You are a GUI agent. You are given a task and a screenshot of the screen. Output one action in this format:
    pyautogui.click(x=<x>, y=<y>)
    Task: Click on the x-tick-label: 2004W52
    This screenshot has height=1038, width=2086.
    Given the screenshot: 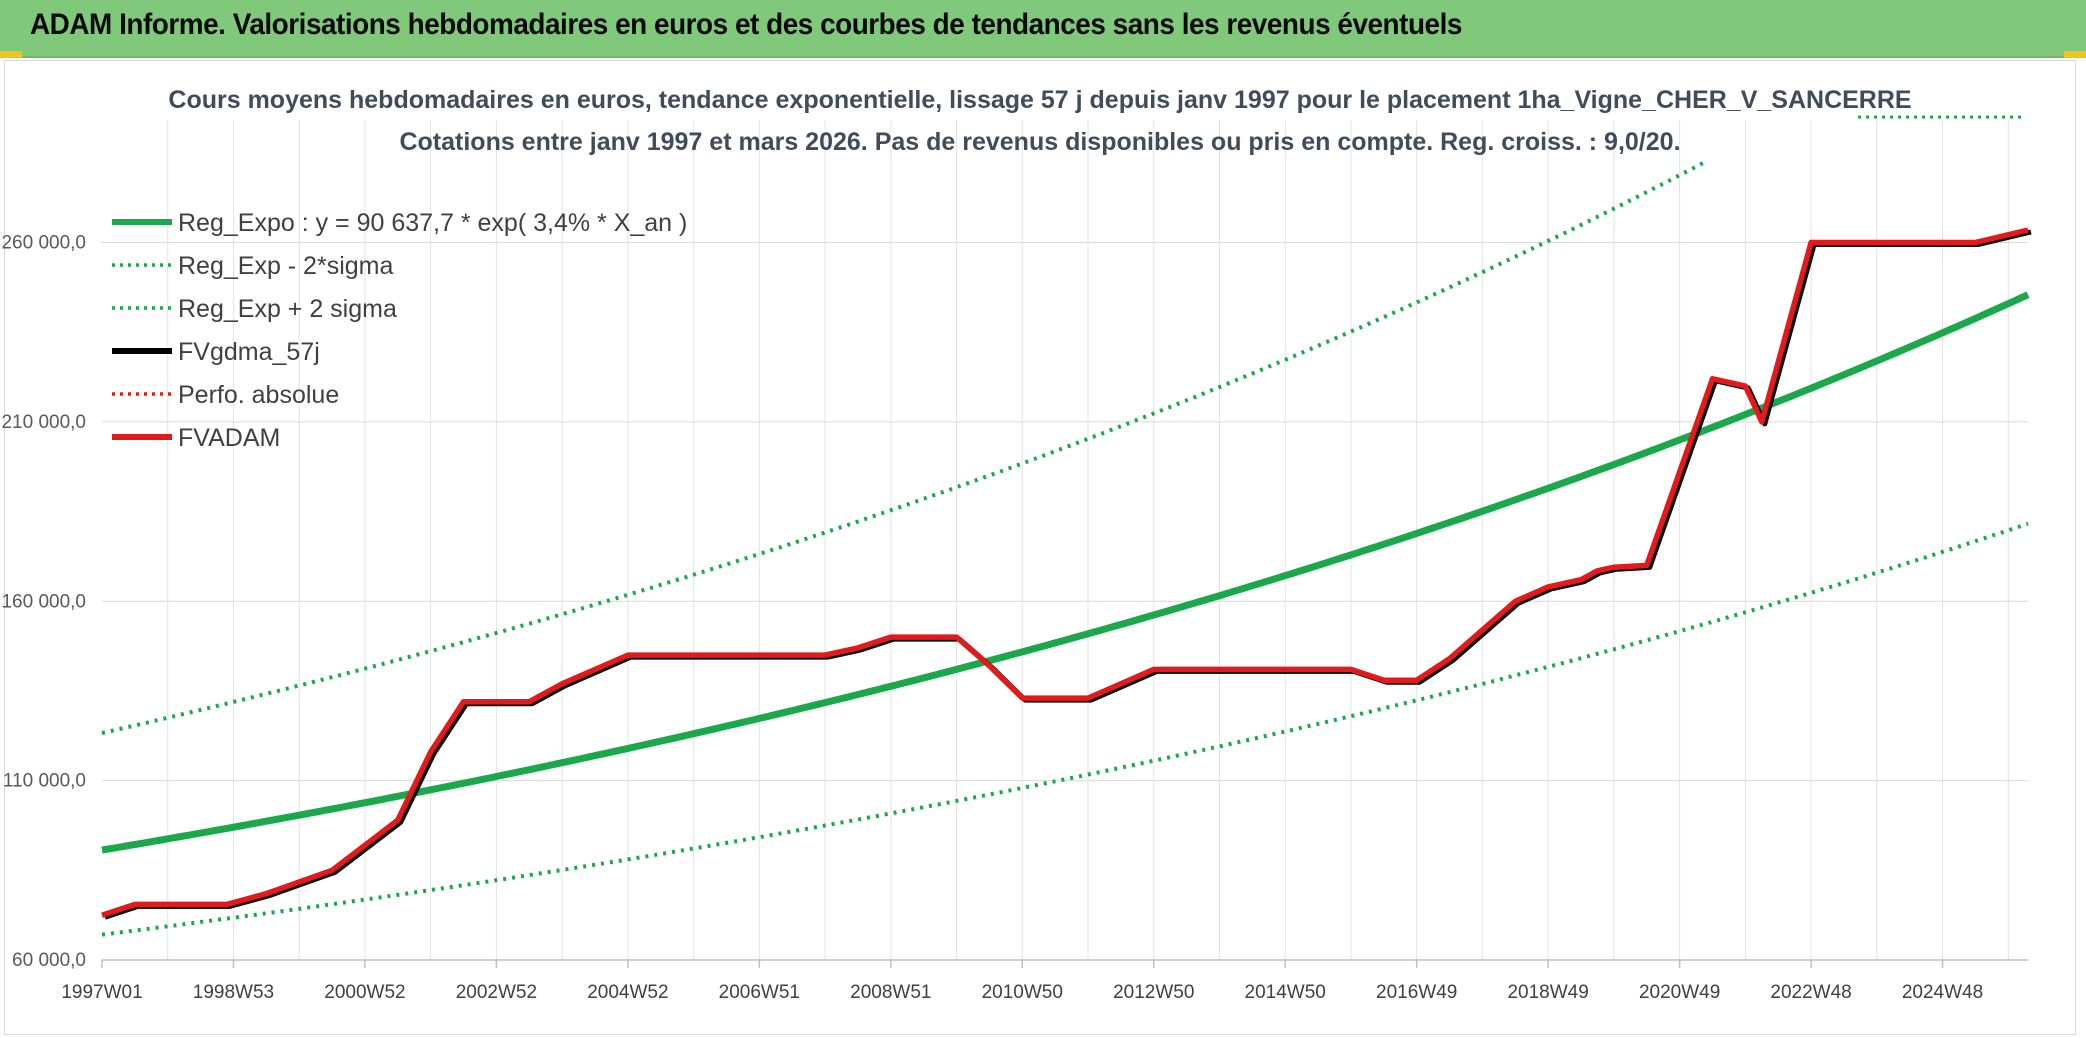 What is the action you would take?
    pyautogui.click(x=627, y=992)
    